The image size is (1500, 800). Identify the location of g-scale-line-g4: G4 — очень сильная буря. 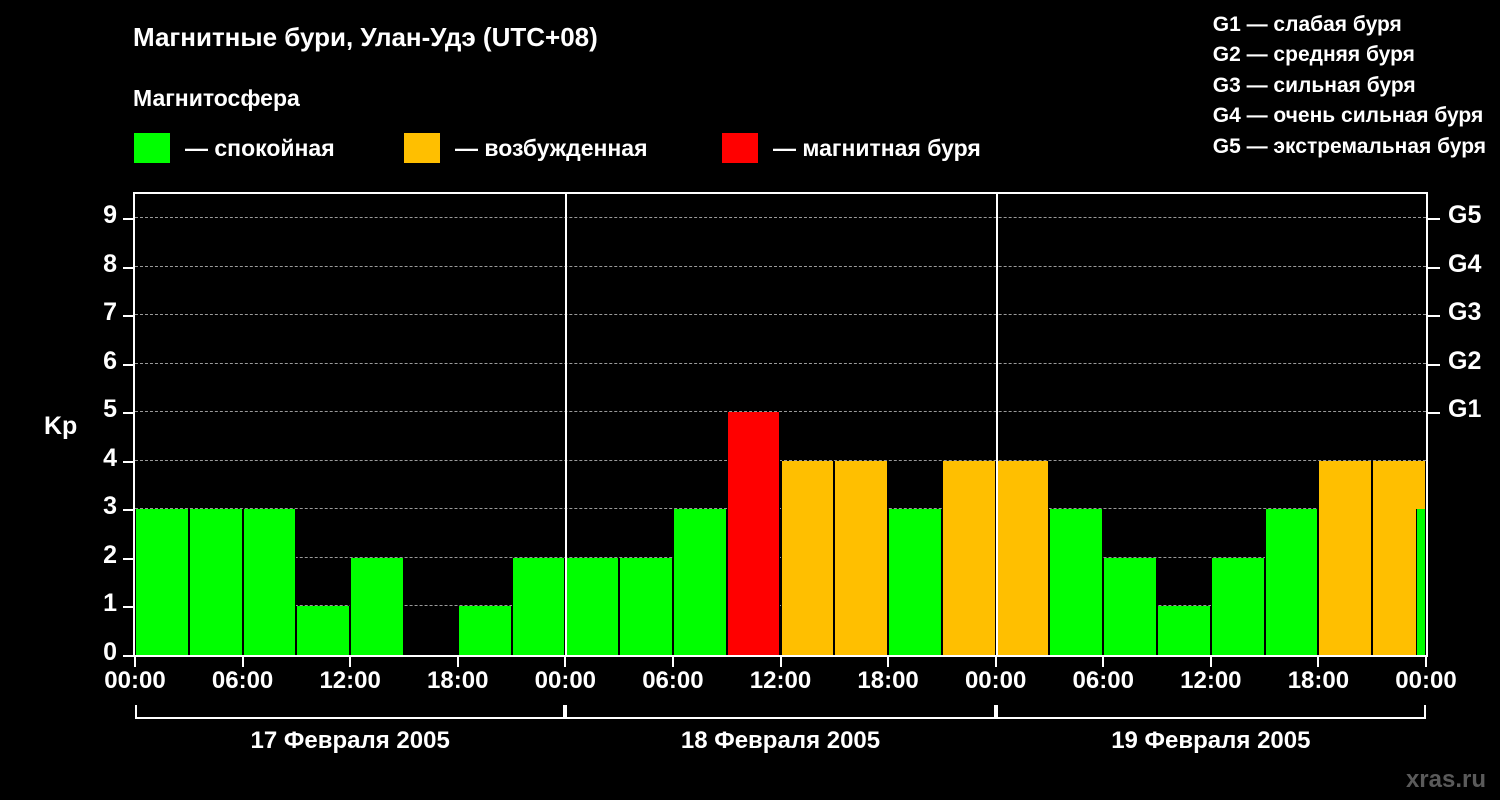
(1348, 116).